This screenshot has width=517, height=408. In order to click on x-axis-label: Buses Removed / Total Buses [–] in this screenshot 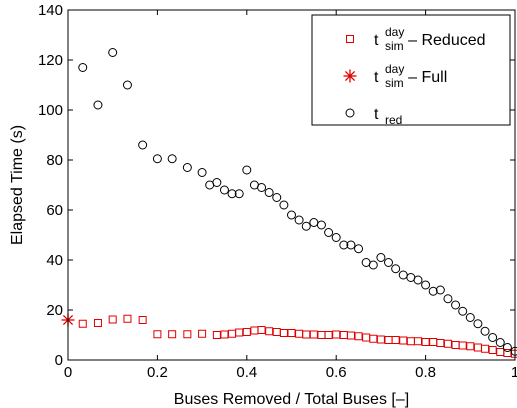, I will do `click(291, 399)`.